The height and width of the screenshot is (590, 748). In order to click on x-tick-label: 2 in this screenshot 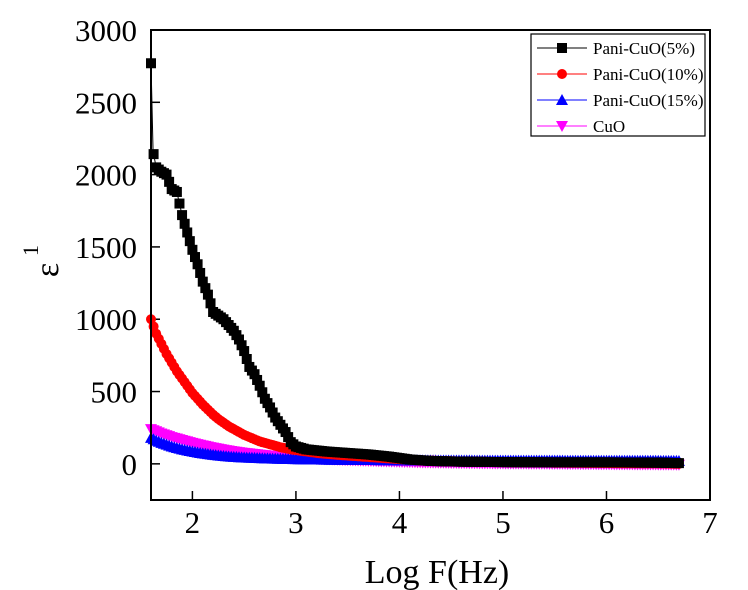, I will do `click(193, 522)`.